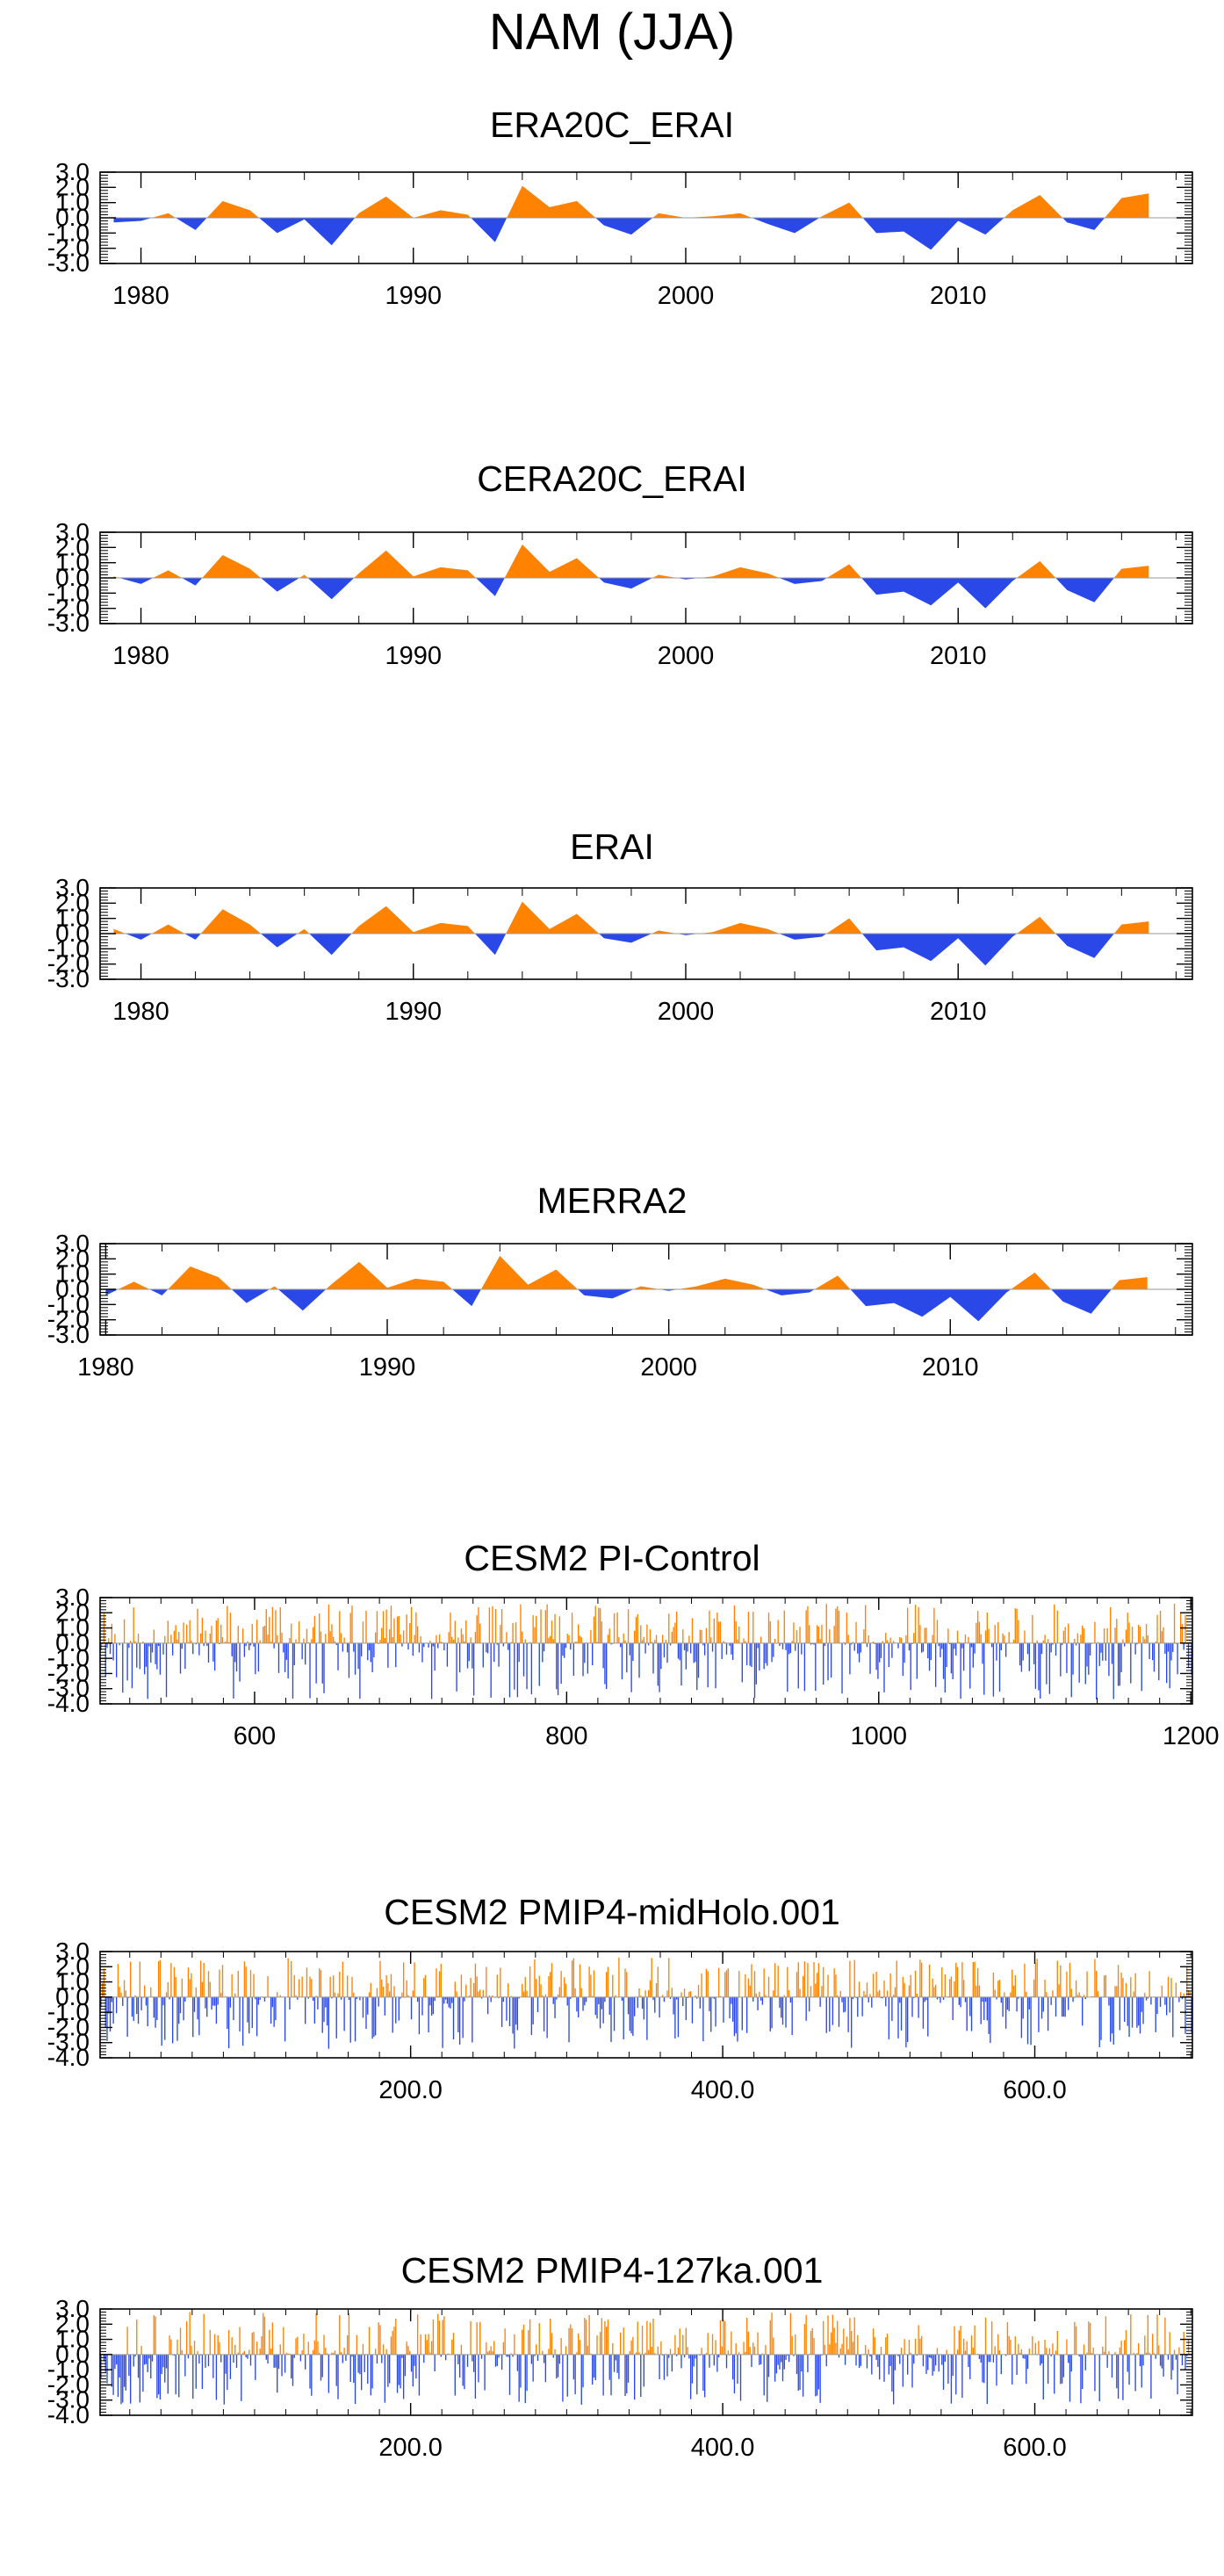 The image size is (1224, 2576). What do you see at coordinates (612, 32) in the screenshot?
I see `figure-title: NAM (JJA)` at bounding box center [612, 32].